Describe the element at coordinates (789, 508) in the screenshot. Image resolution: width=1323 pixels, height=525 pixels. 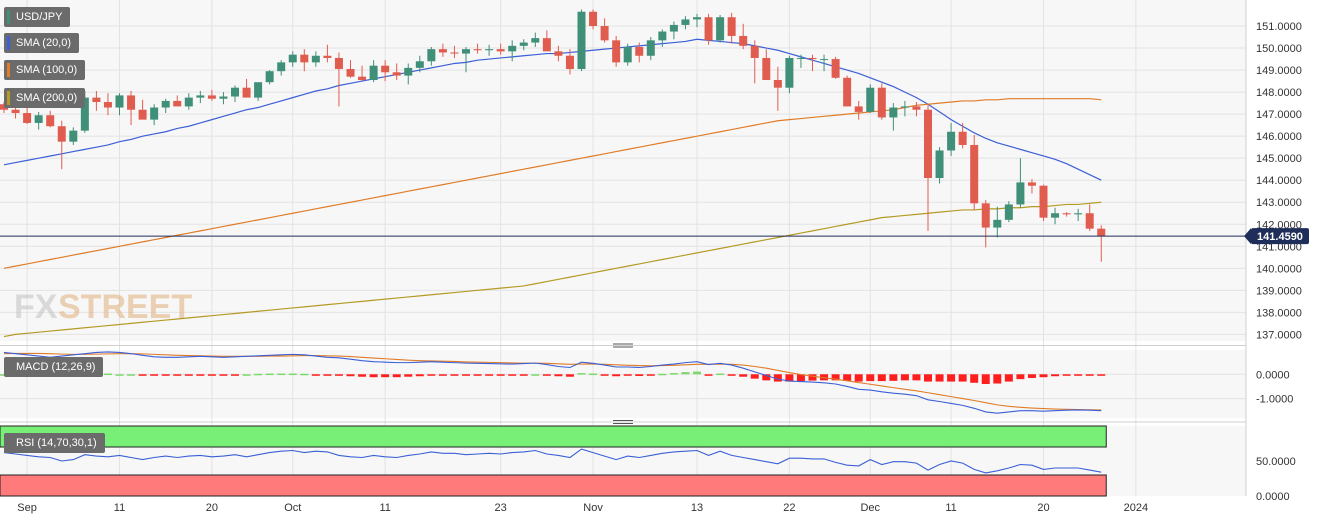
I see `time-tick-label: 22` at that location.